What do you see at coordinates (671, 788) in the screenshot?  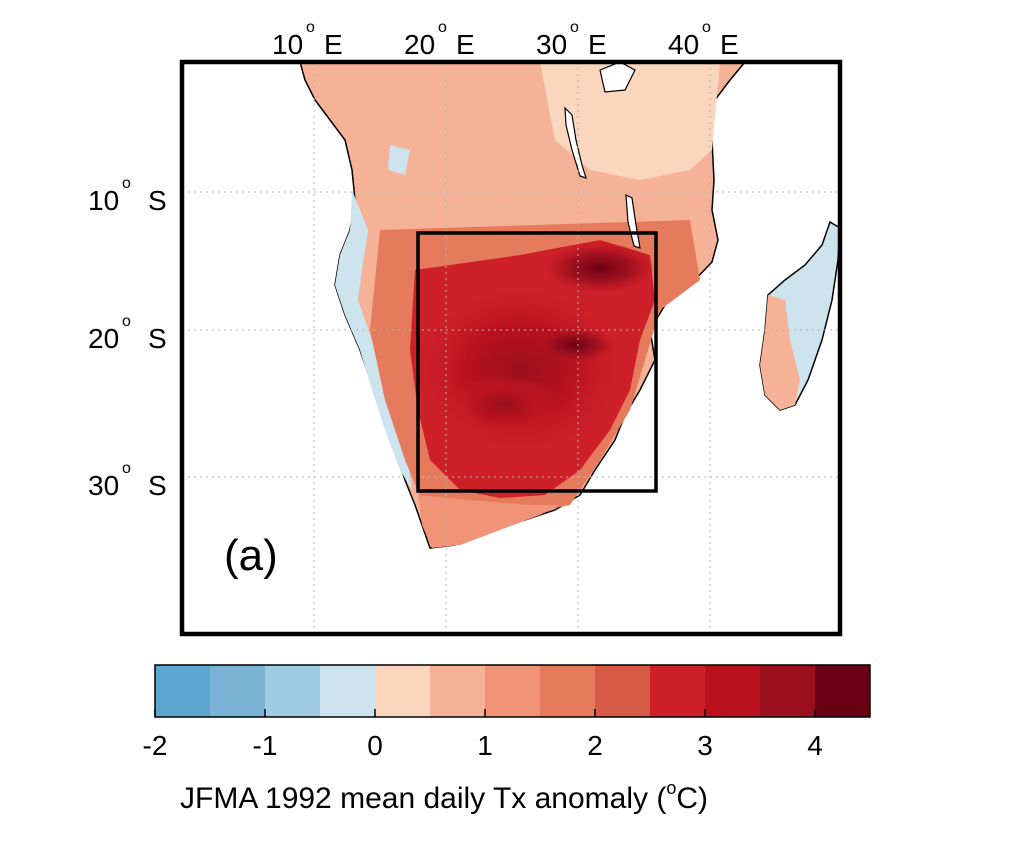 I see `colorbar-label-unit-sup: o` at bounding box center [671, 788].